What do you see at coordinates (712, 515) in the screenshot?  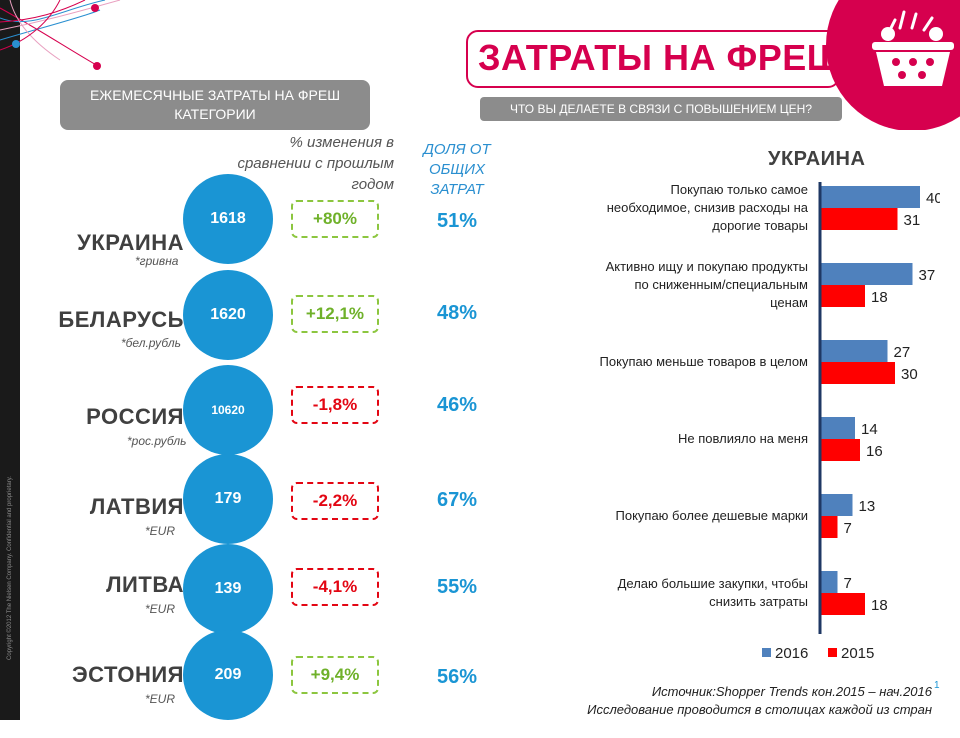 I see `category-label: Покупаю более дешевые марки` at bounding box center [712, 515].